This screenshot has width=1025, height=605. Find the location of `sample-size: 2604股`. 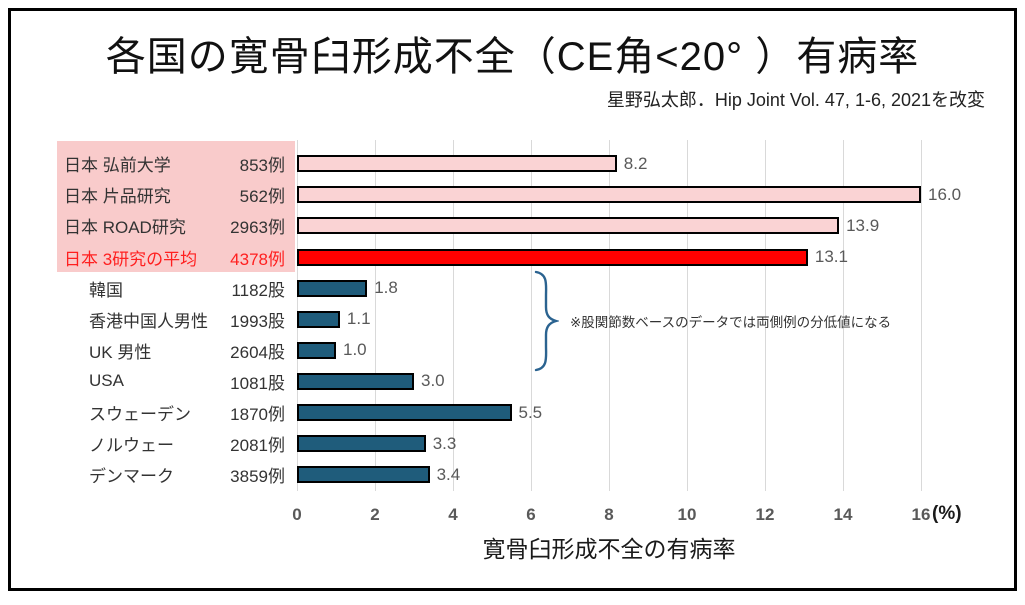

sample-size: 2604股 is located at coordinates (257, 352).